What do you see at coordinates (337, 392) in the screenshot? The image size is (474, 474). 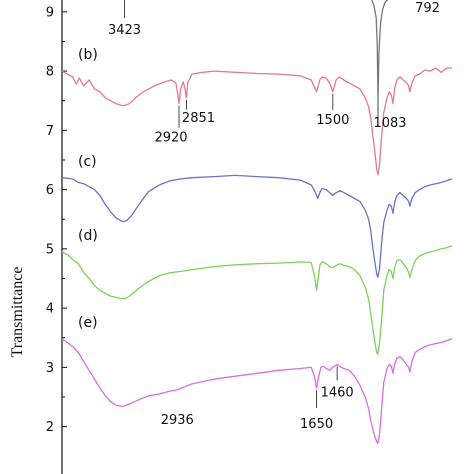 I see `peak-label: 1460` at bounding box center [337, 392].